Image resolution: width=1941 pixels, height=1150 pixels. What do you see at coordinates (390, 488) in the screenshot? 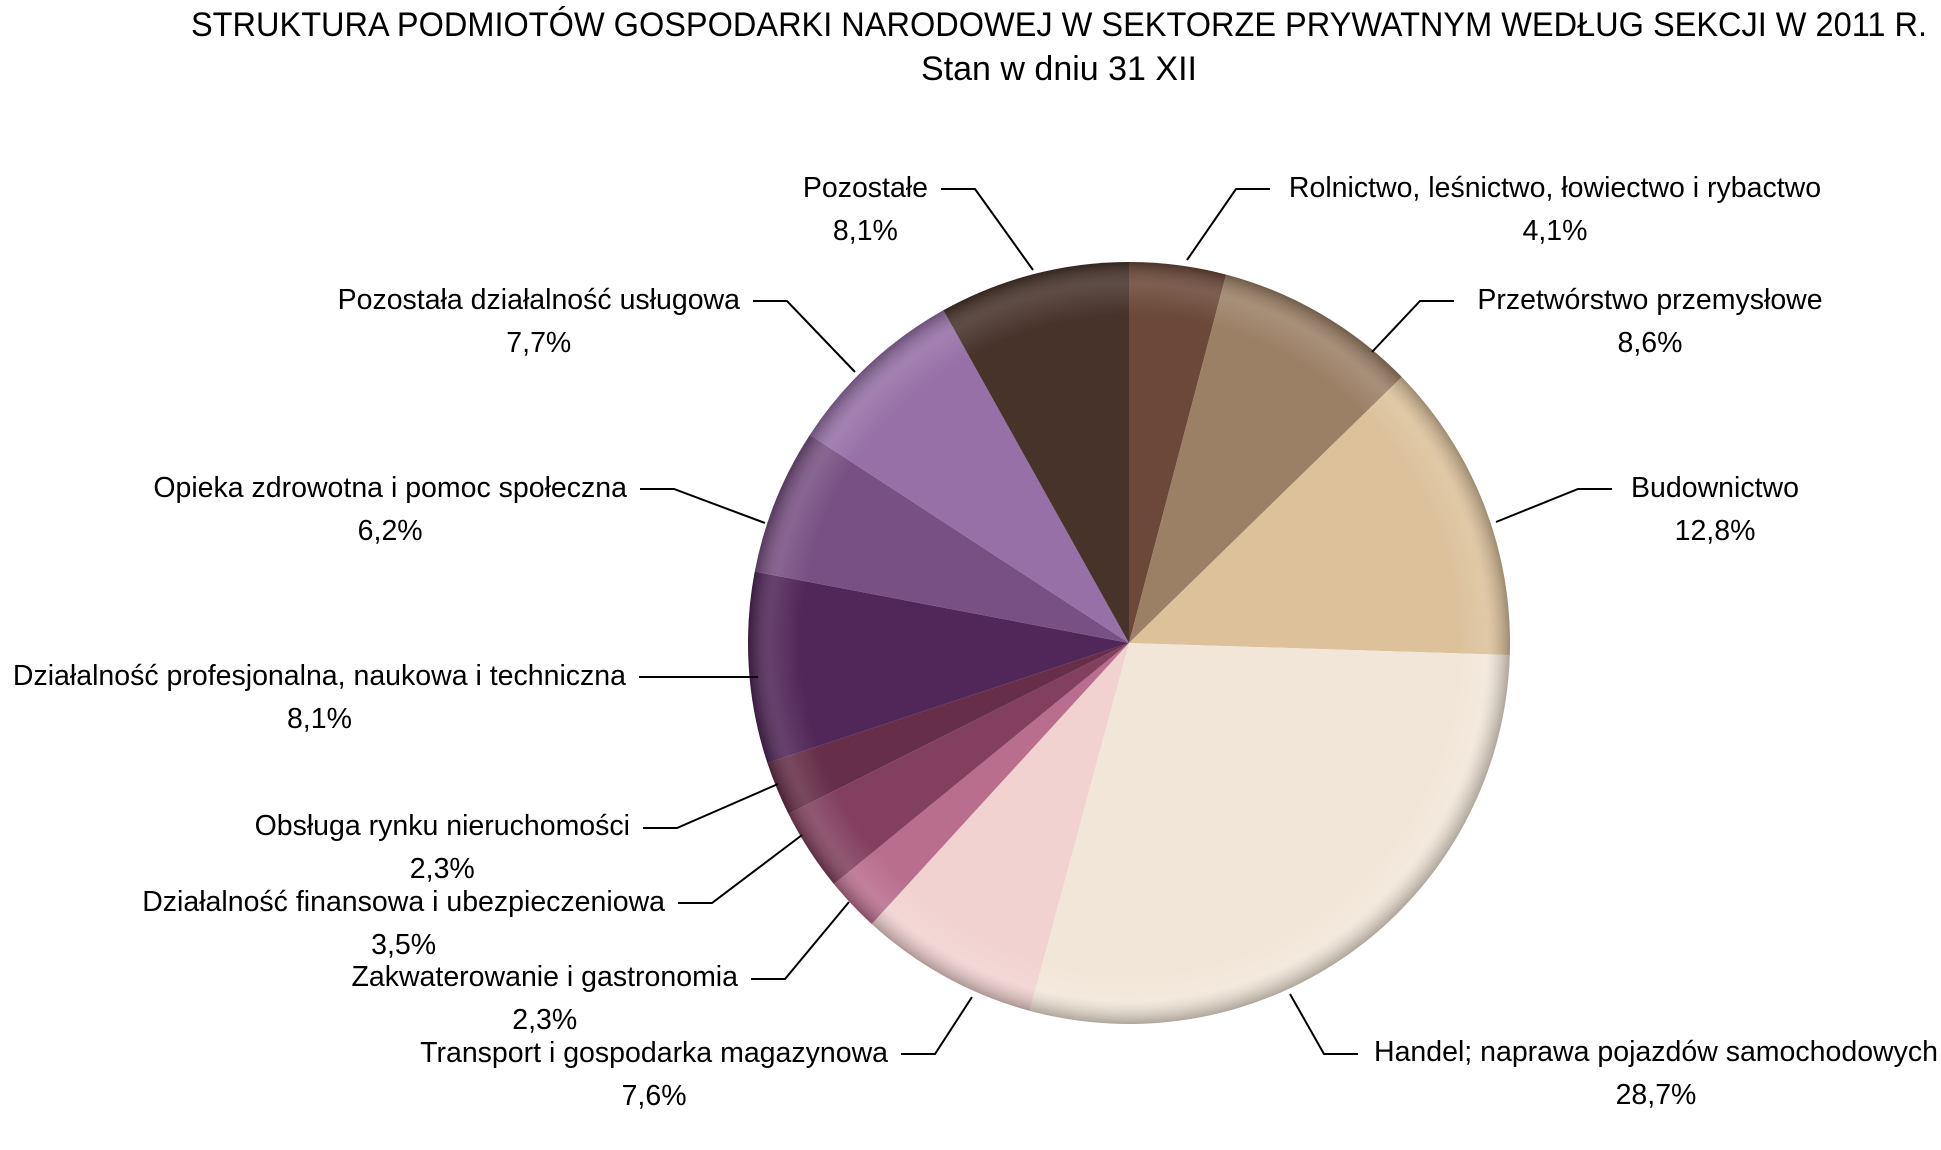
I see `slice-label: Opieka zdrowotna i pomoc społeczna` at bounding box center [390, 488].